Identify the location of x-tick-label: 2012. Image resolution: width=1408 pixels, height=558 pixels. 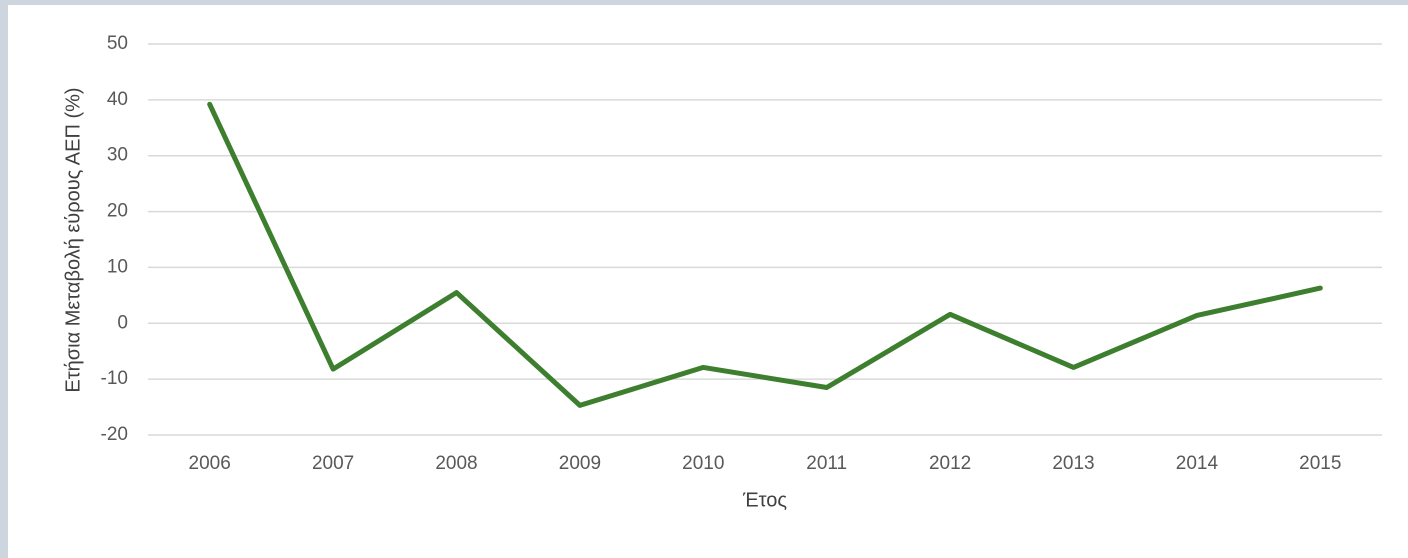
(950, 463).